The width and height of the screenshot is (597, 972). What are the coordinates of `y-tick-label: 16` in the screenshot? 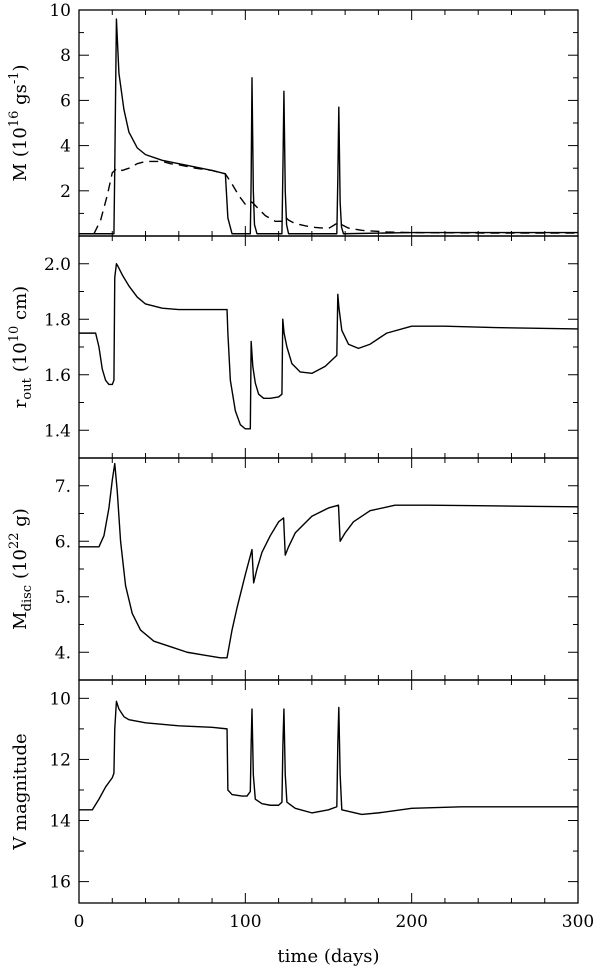 It's located at (60, 883).